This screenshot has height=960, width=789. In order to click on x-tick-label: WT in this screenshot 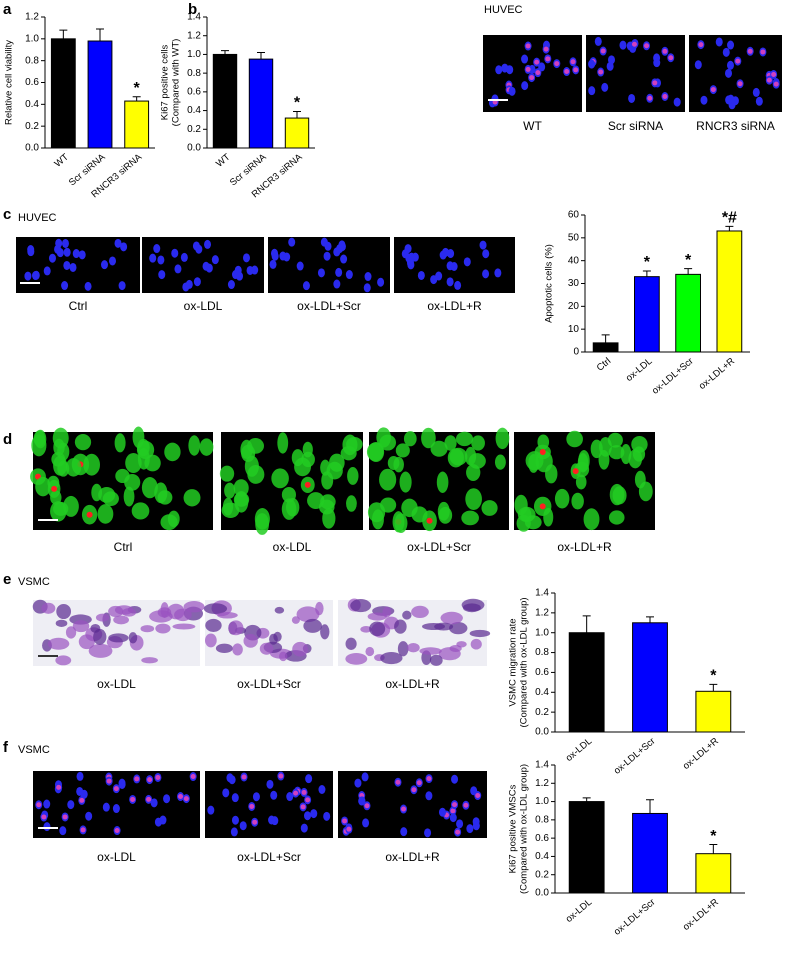, I will do `click(223, 161)`.